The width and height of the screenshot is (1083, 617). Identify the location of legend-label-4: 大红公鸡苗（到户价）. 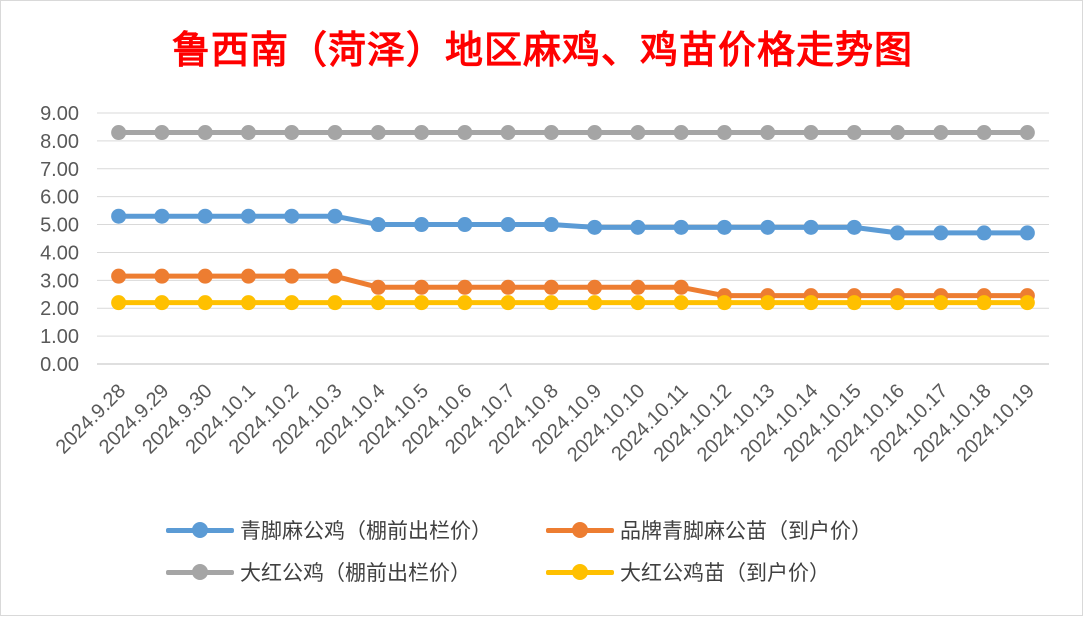
(725, 573).